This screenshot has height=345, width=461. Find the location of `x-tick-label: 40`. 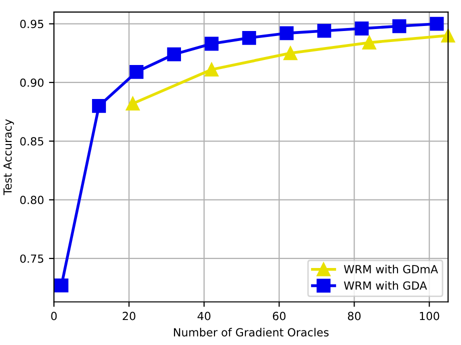

x-tick-label: 40 is located at coordinates (204, 316).